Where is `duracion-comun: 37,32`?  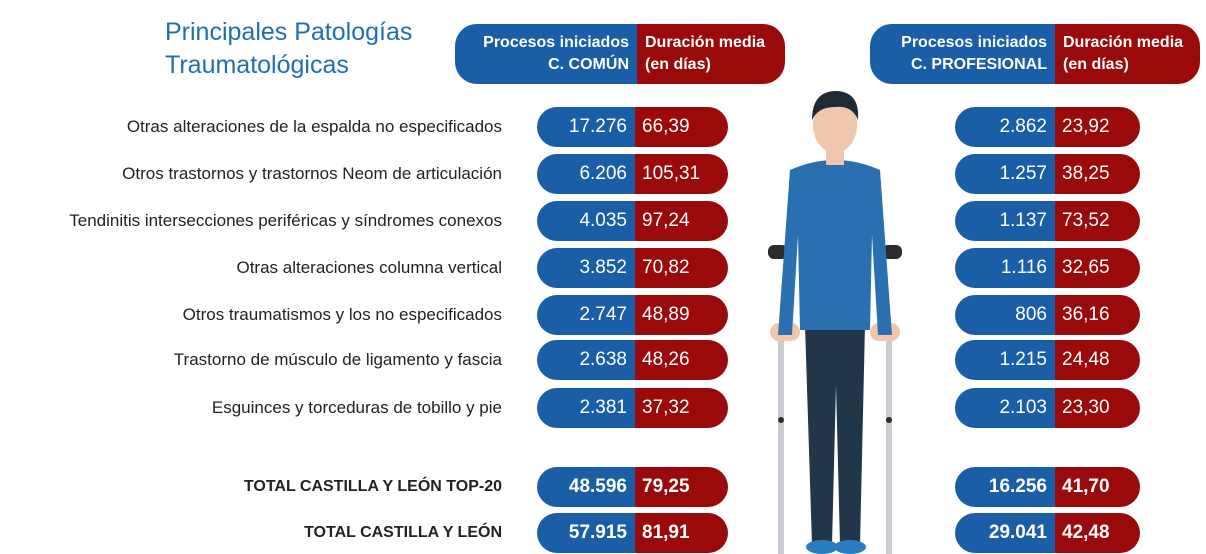
duracion-comun: 37,32 is located at coordinates (681, 408).